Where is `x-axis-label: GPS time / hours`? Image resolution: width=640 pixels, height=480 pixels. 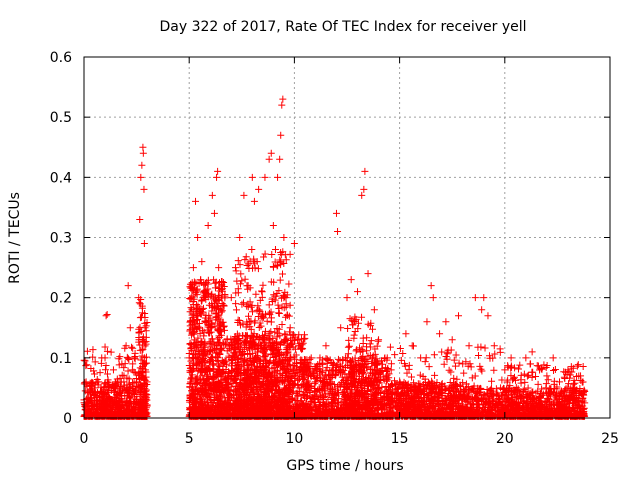 x-axis-label: GPS time / hours is located at coordinates (344, 466).